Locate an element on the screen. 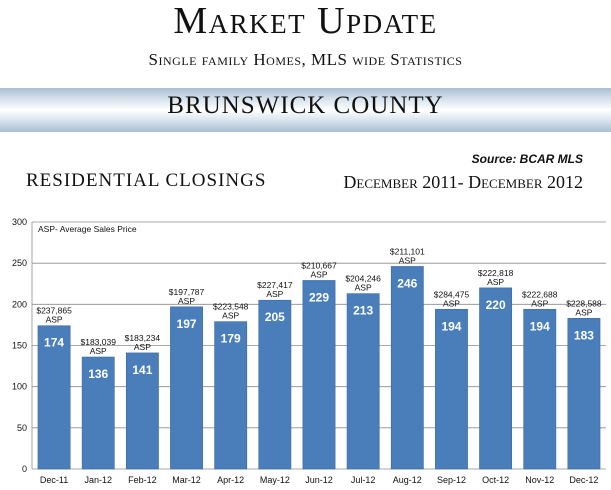 This screenshot has height=490, width=611. x-tick-label: Feb-12 is located at coordinates (142, 480).